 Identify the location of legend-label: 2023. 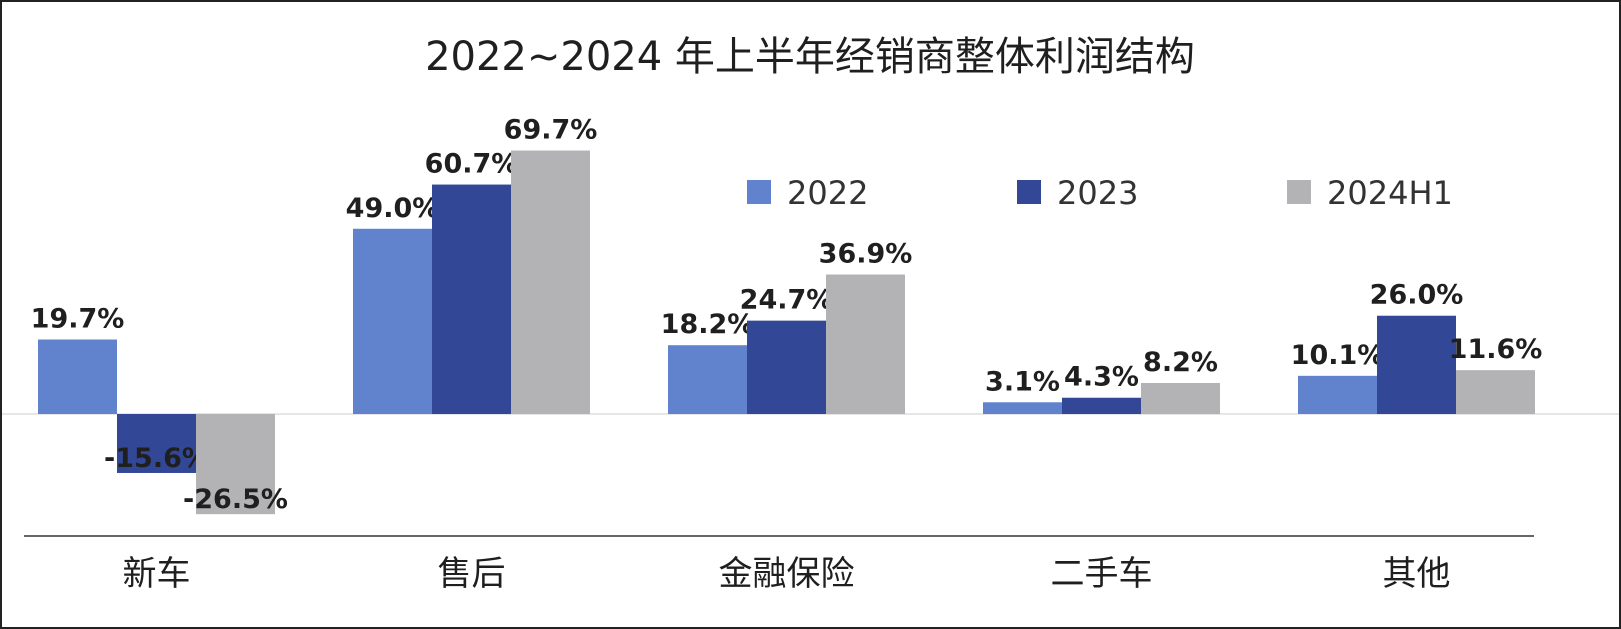
(1097, 193).